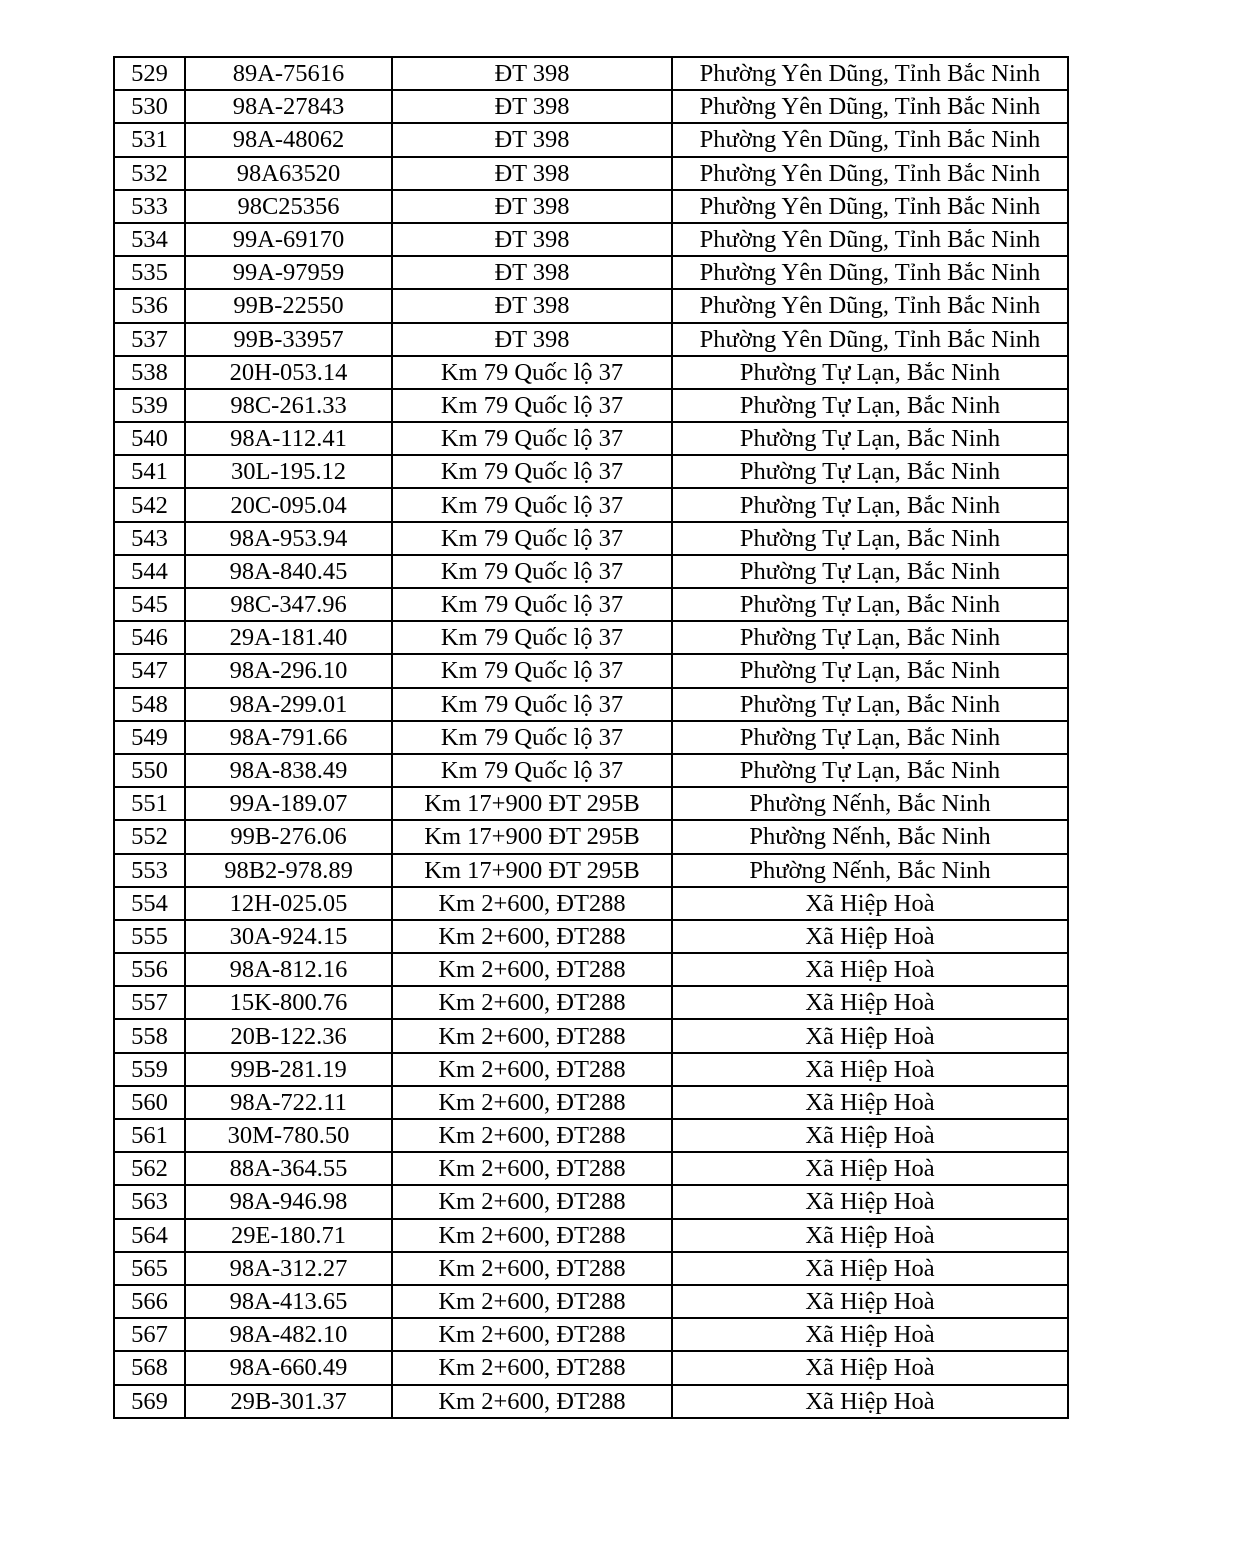 The width and height of the screenshot is (1240, 1566). I want to click on license-plate-cell: 88A-364.55, so click(288, 1169).